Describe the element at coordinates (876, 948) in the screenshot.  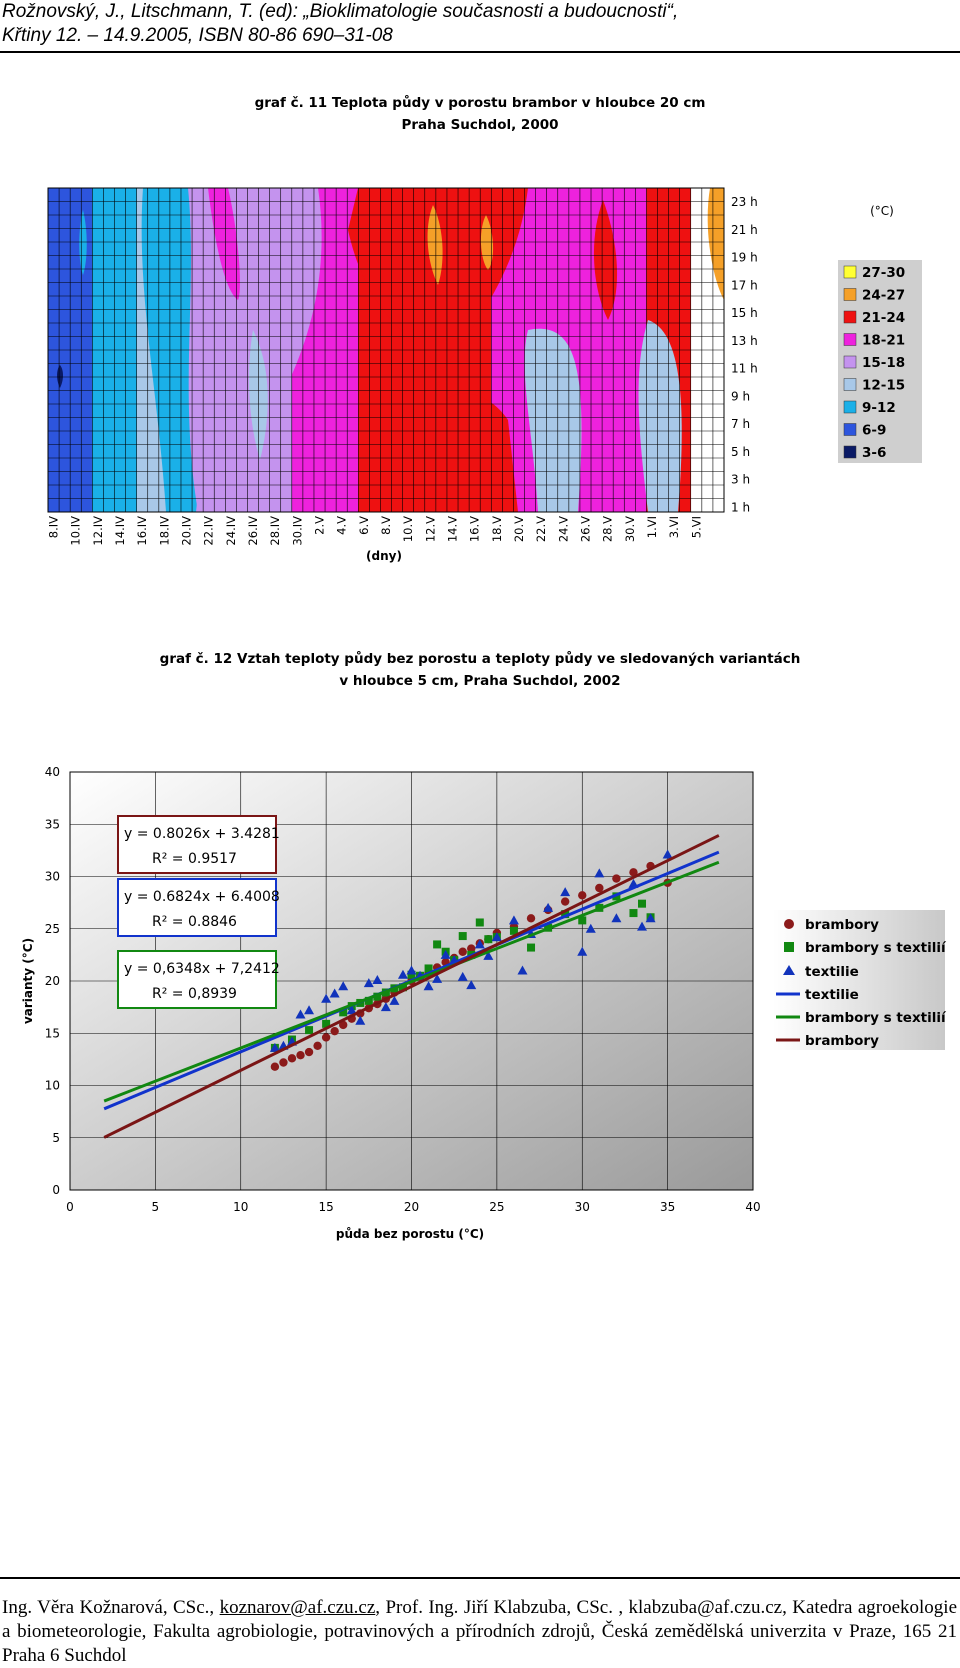
I see `legend-label-brambory-s-textilii: brambory s textilií` at that location.